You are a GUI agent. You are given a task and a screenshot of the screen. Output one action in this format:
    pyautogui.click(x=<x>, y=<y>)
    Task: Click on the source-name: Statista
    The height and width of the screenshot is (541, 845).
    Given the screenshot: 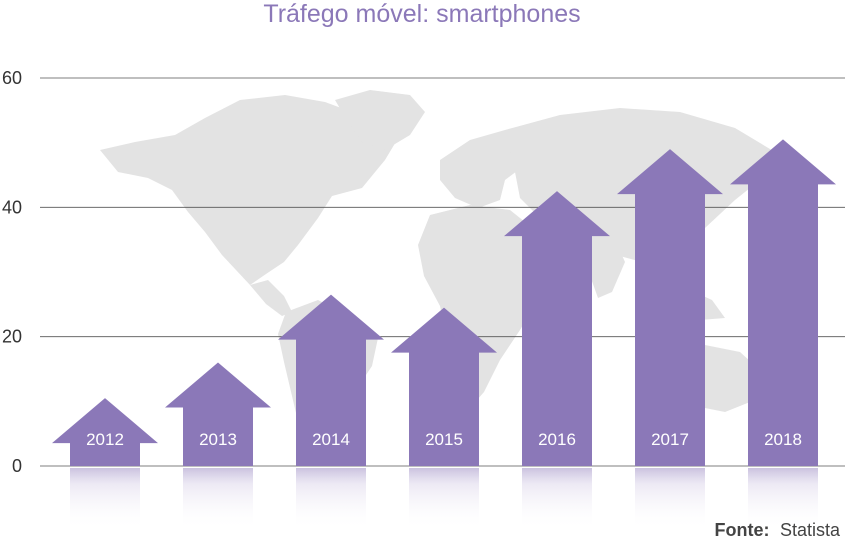 What is the action you would take?
    pyautogui.click(x=810, y=530)
    